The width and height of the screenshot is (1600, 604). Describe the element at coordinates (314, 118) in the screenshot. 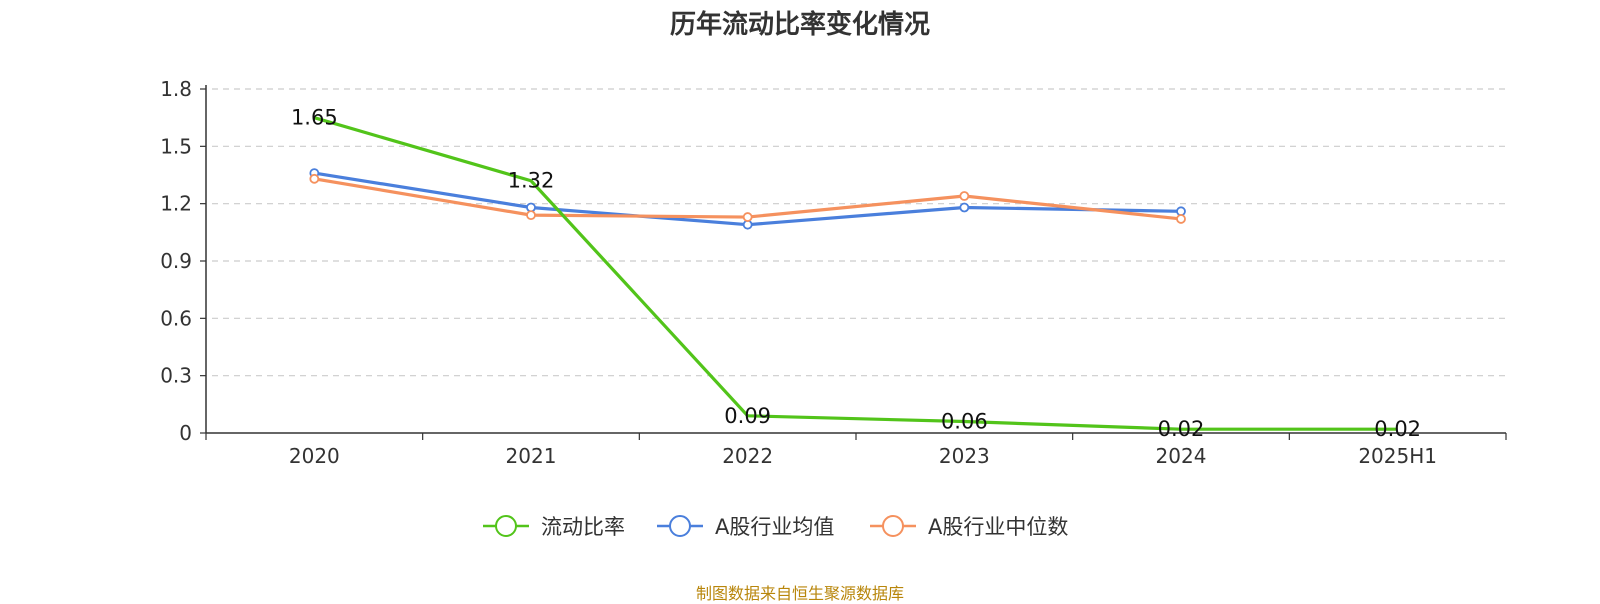

I see `data-label: 1.65` at that location.